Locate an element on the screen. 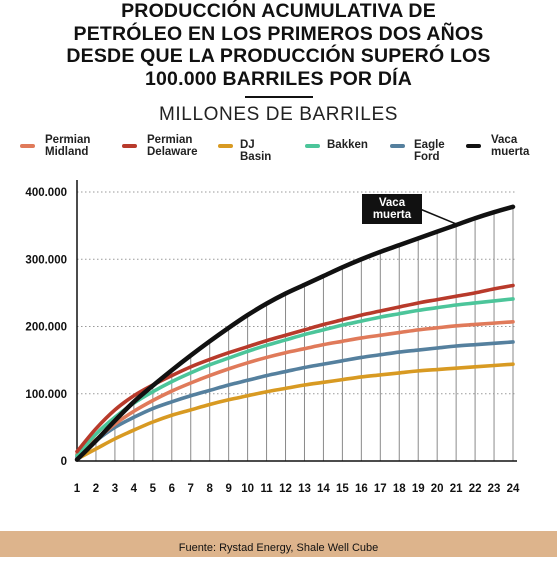 The width and height of the screenshot is (557, 565). annotation-box is located at coordinates (392, 209).